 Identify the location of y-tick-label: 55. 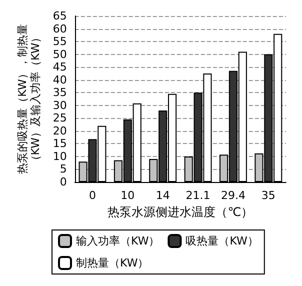
(59, 41).